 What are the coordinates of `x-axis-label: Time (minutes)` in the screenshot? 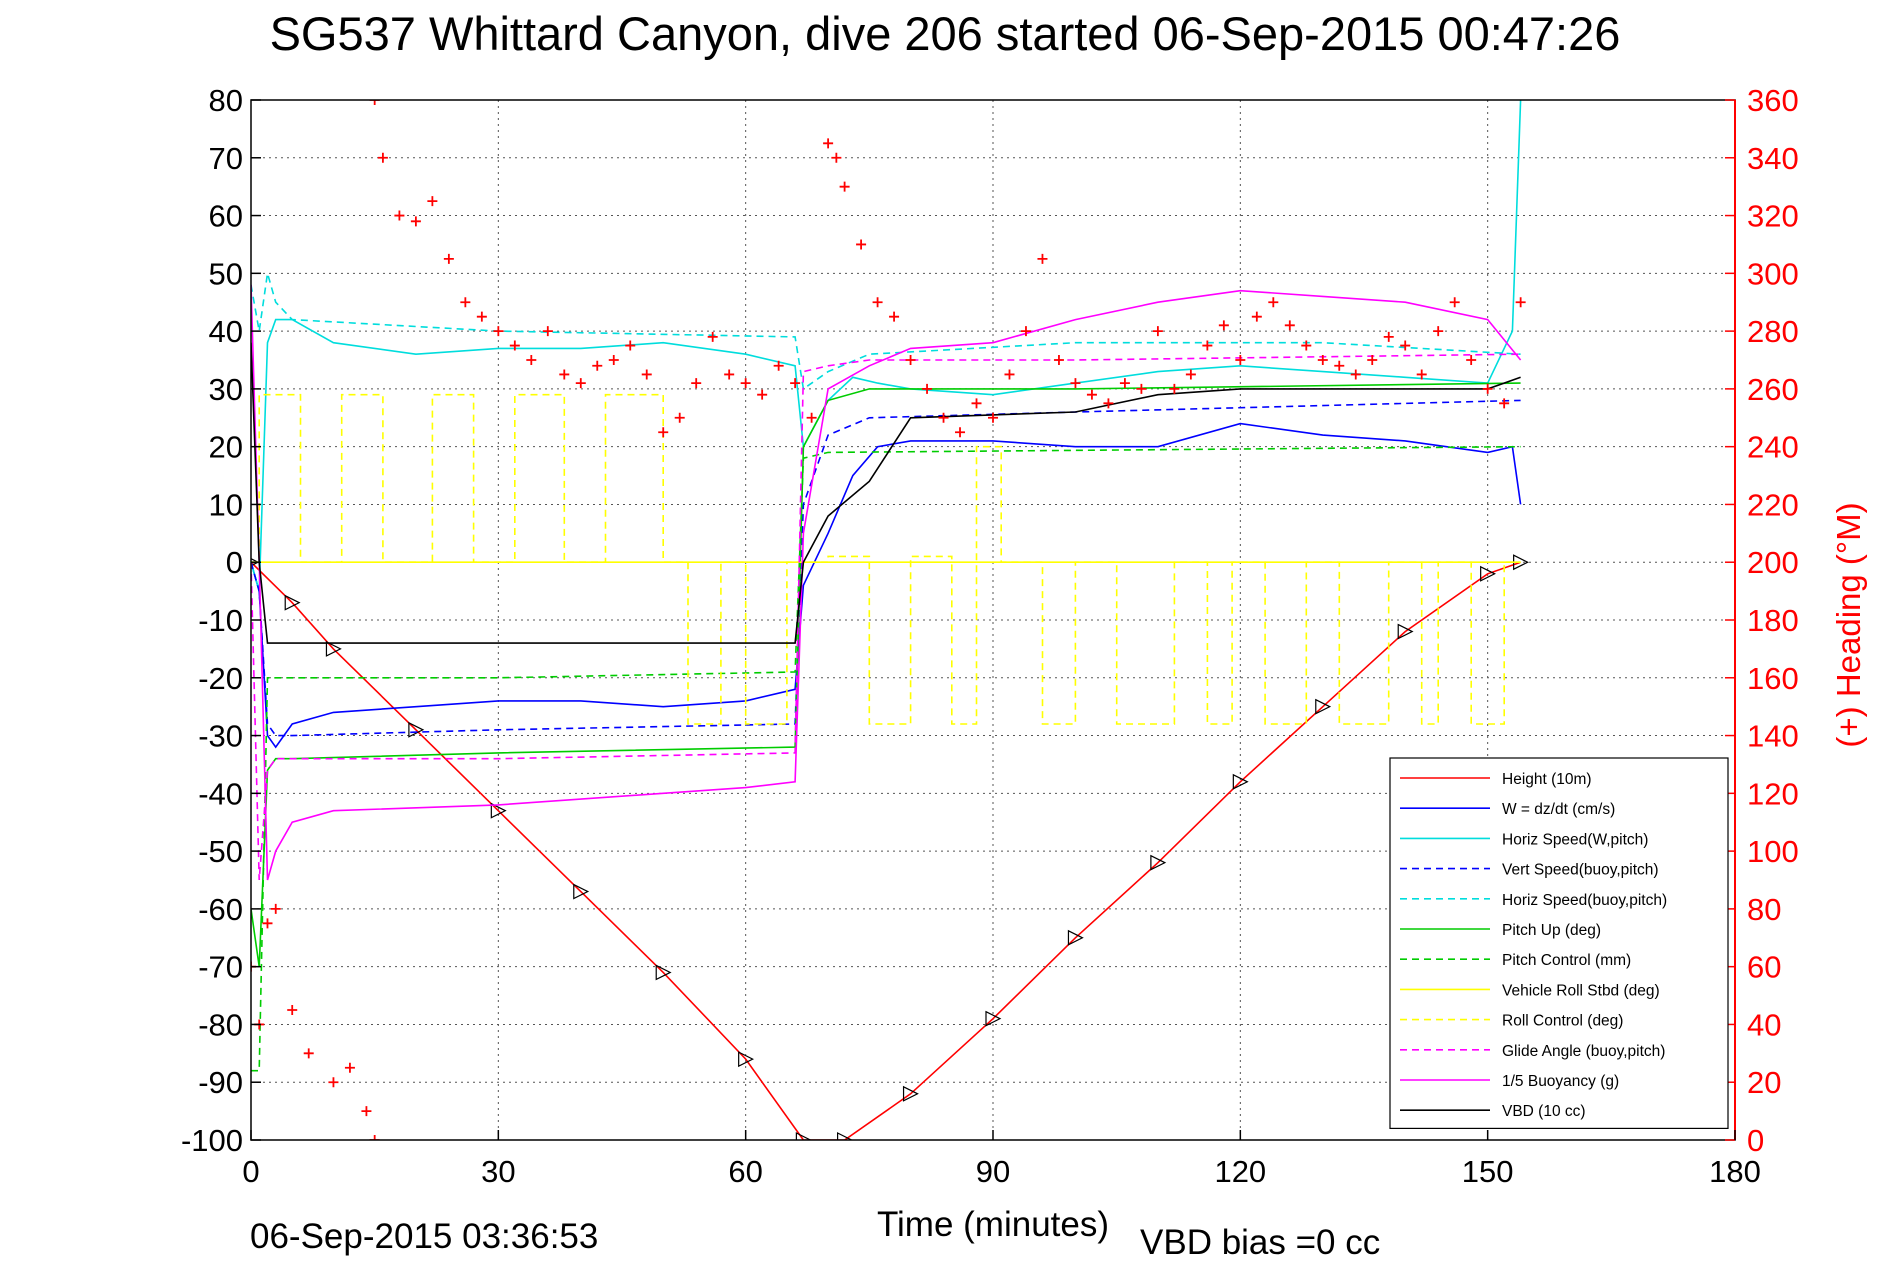 It's located at (993, 1224).